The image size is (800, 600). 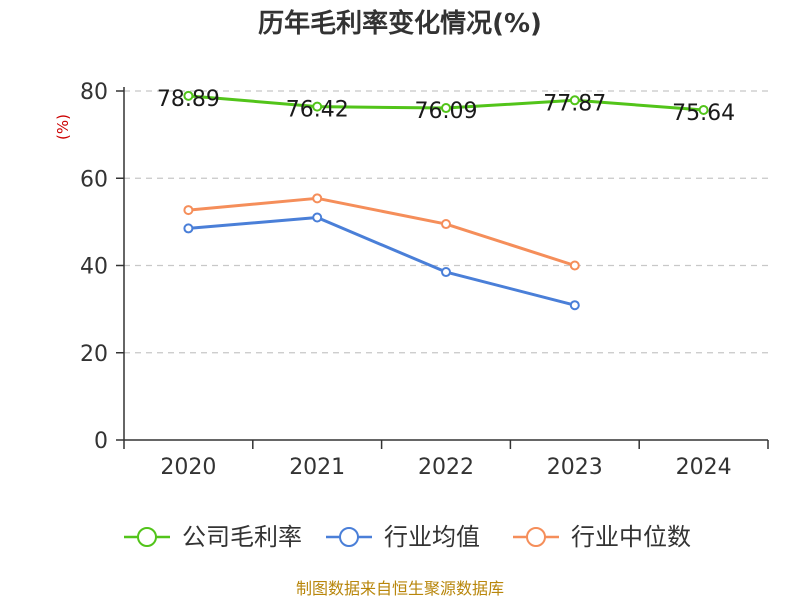 I want to click on chart-title: 历年毛利率变化情况(%), so click(x=400, y=23).